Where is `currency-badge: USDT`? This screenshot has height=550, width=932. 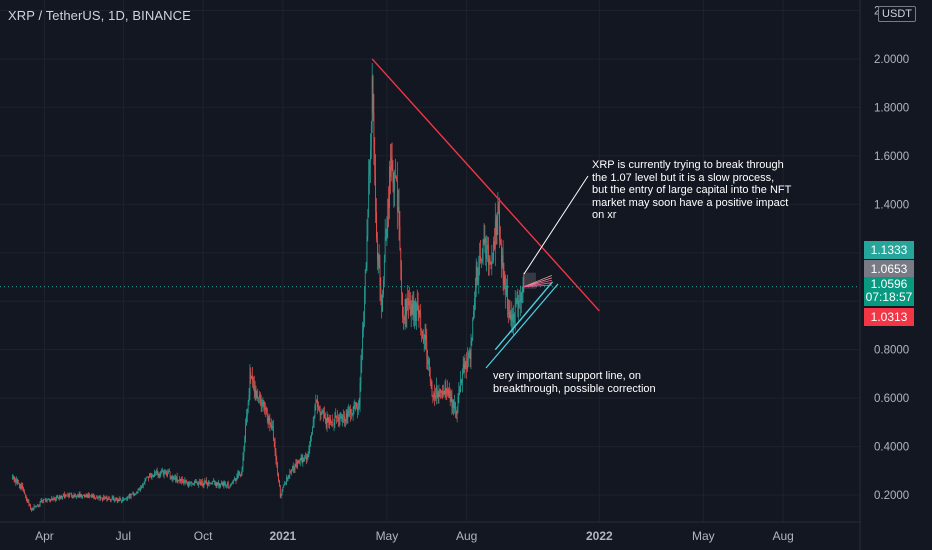 currency-badge: USDT is located at coordinates (897, 14).